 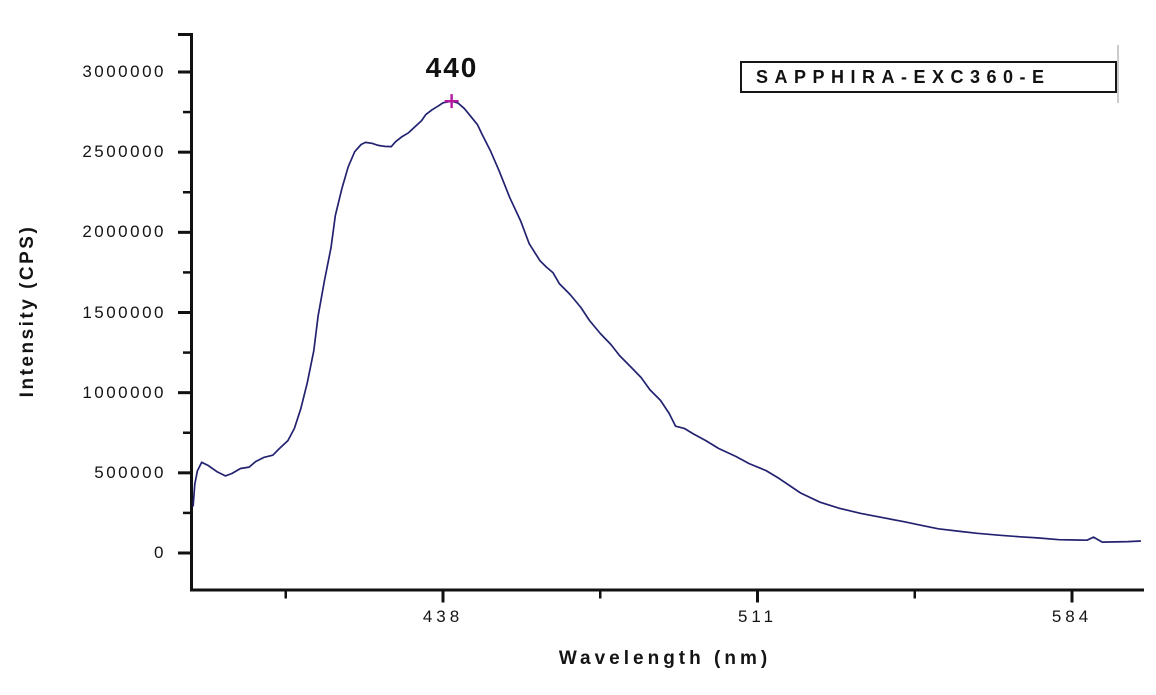 I want to click on legend-label: SAPPHIRA-EXC360-E, so click(x=903, y=76).